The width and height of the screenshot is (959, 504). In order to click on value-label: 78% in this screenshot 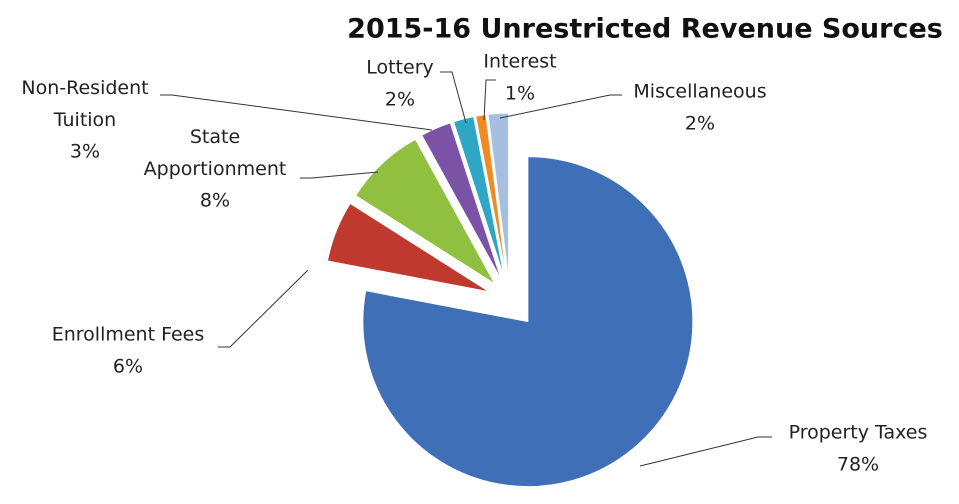, I will do `click(858, 465)`.